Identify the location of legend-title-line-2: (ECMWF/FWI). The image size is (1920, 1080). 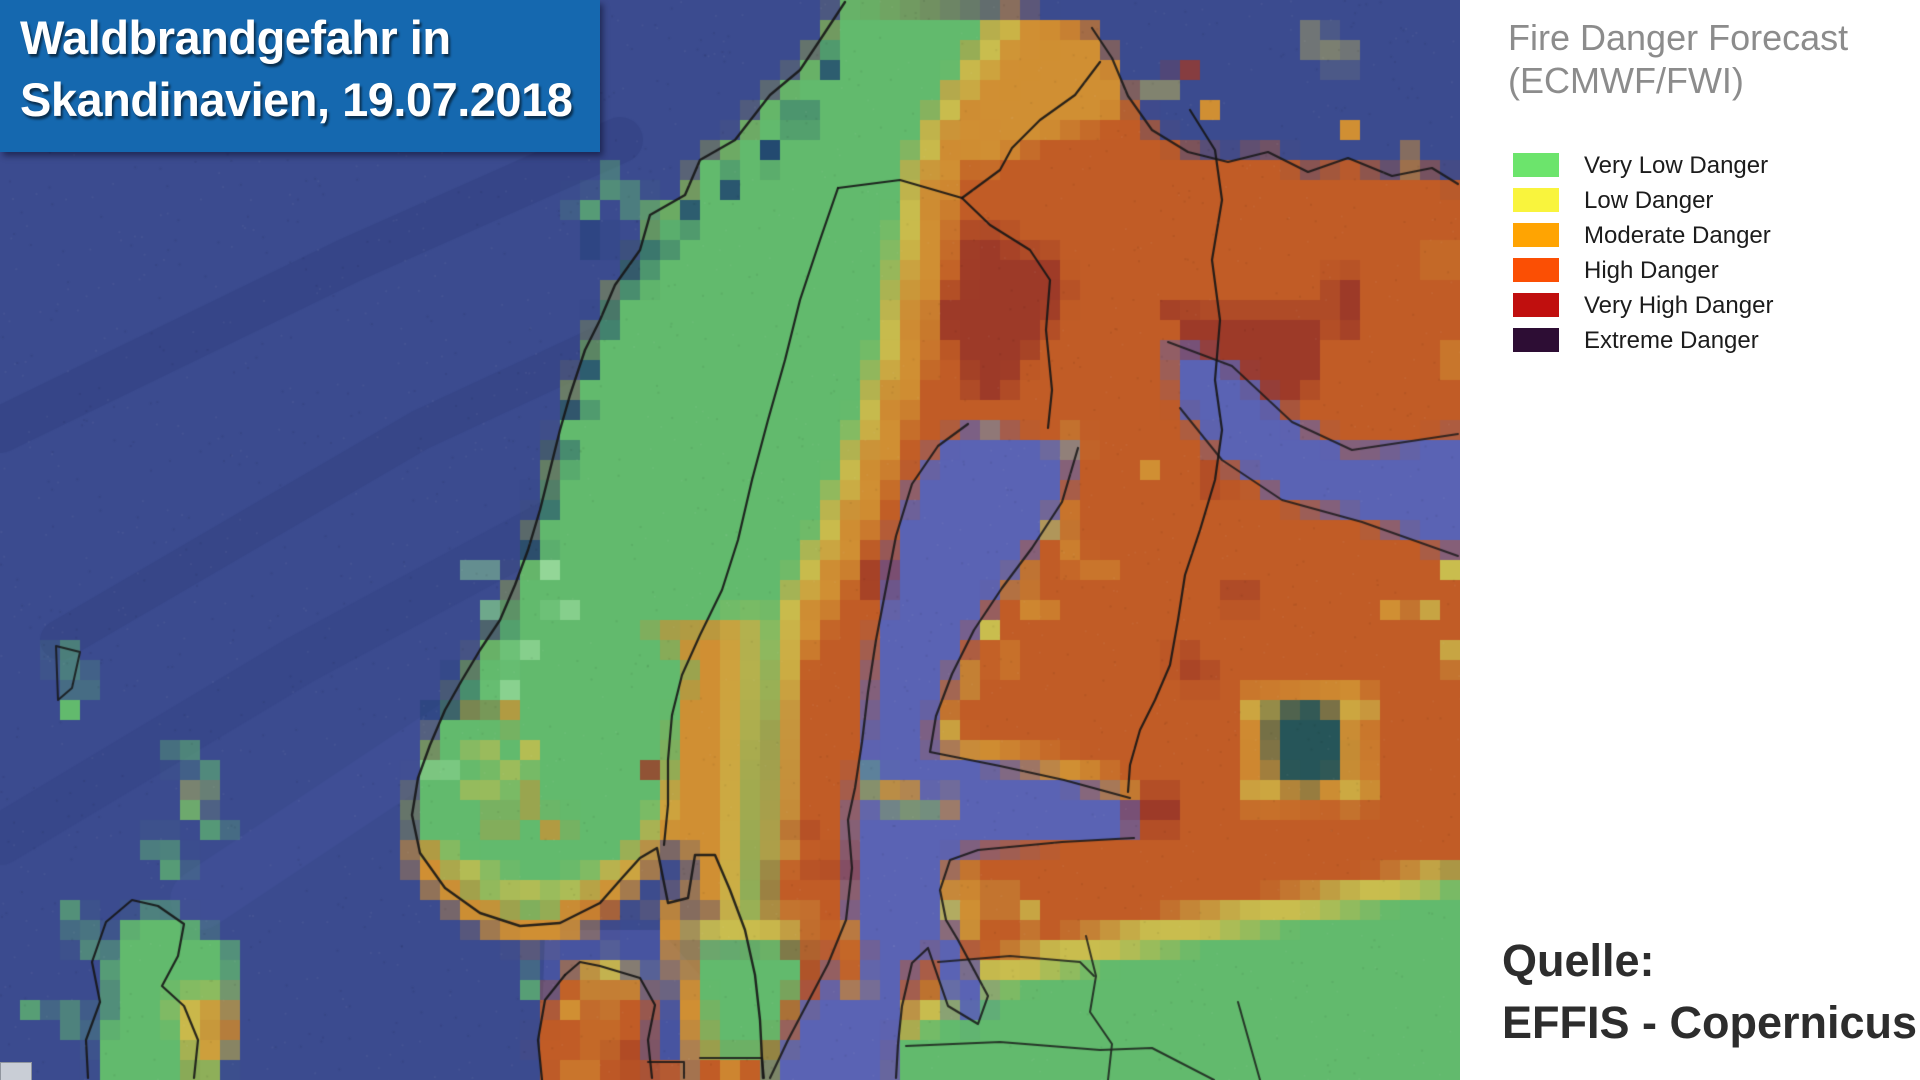
(1626, 81).